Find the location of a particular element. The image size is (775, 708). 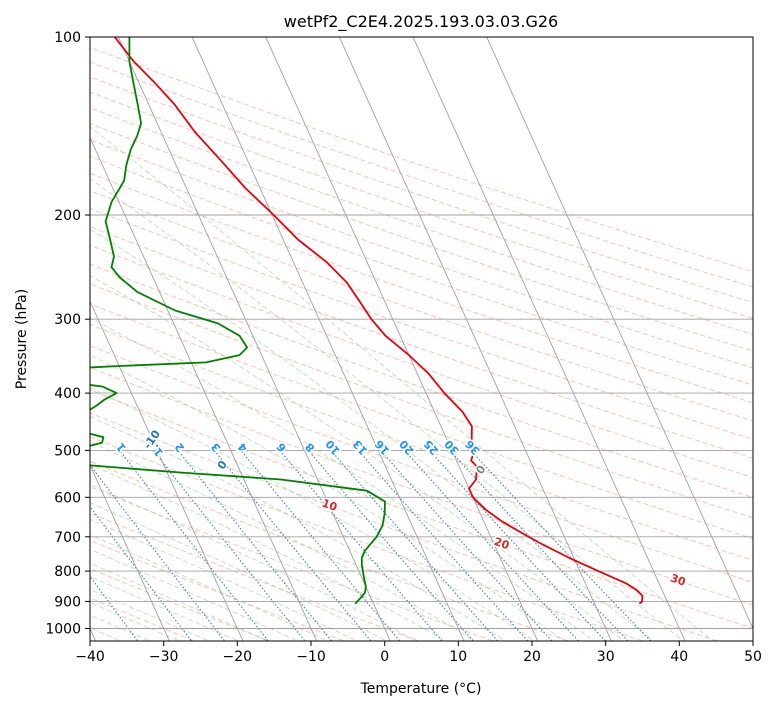

x-tick-label: −20 is located at coordinates (238, 657).